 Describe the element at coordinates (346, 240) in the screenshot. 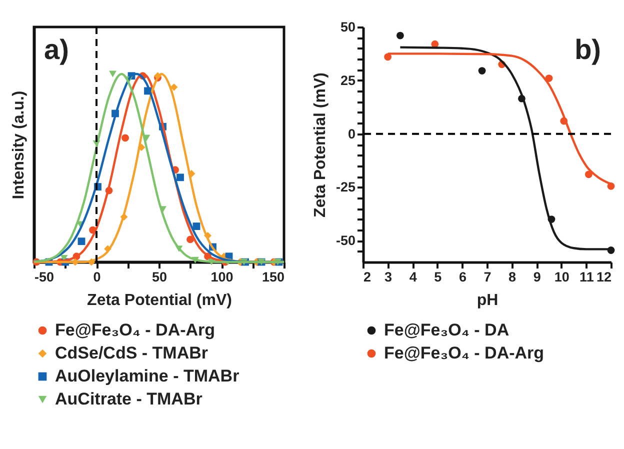

I see `y-tick-label: -50` at that location.